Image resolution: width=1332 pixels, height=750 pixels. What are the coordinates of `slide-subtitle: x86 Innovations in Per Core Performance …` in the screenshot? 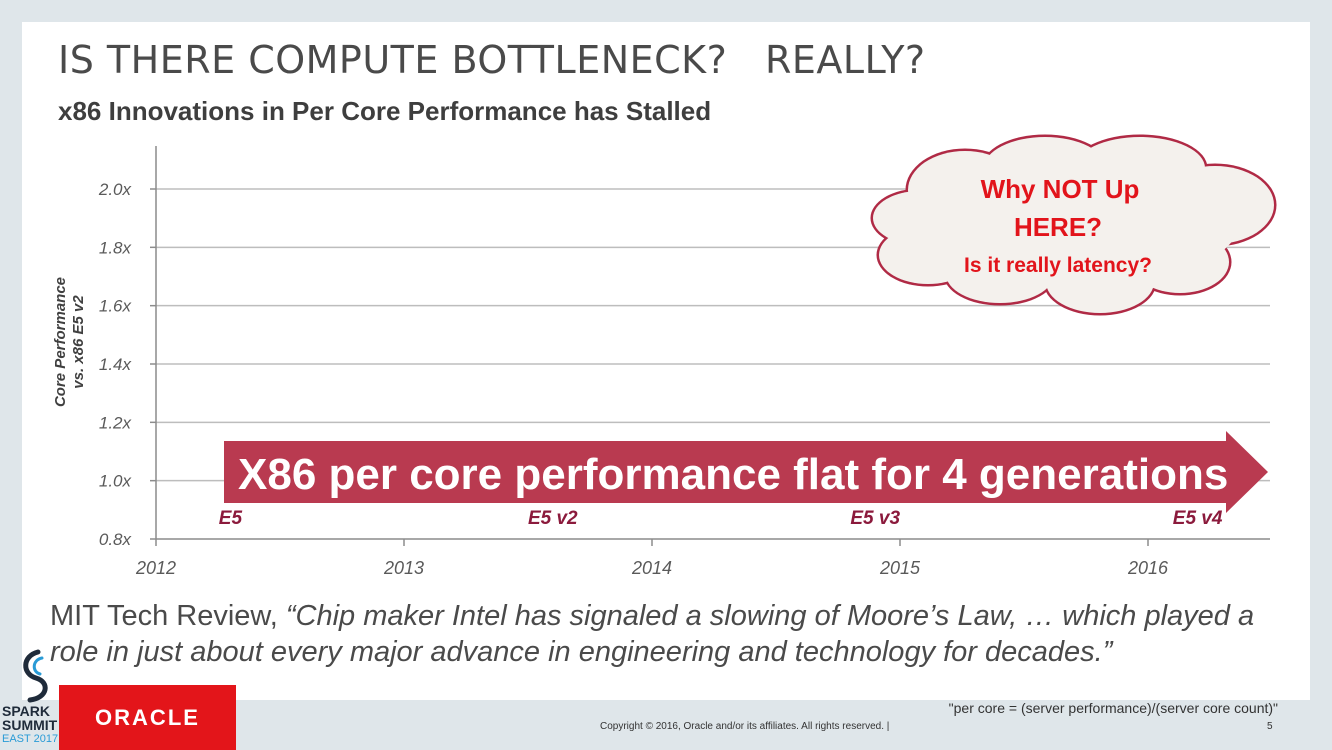 It's located at (385, 111).